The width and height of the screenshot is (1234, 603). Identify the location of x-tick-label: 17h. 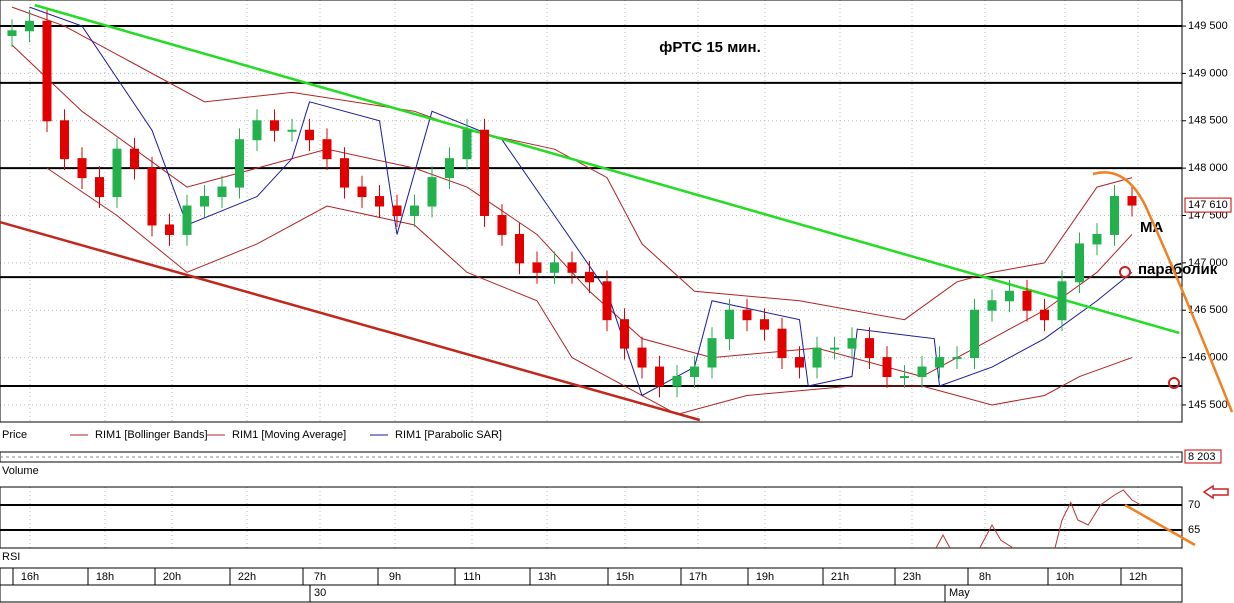
(698, 577).